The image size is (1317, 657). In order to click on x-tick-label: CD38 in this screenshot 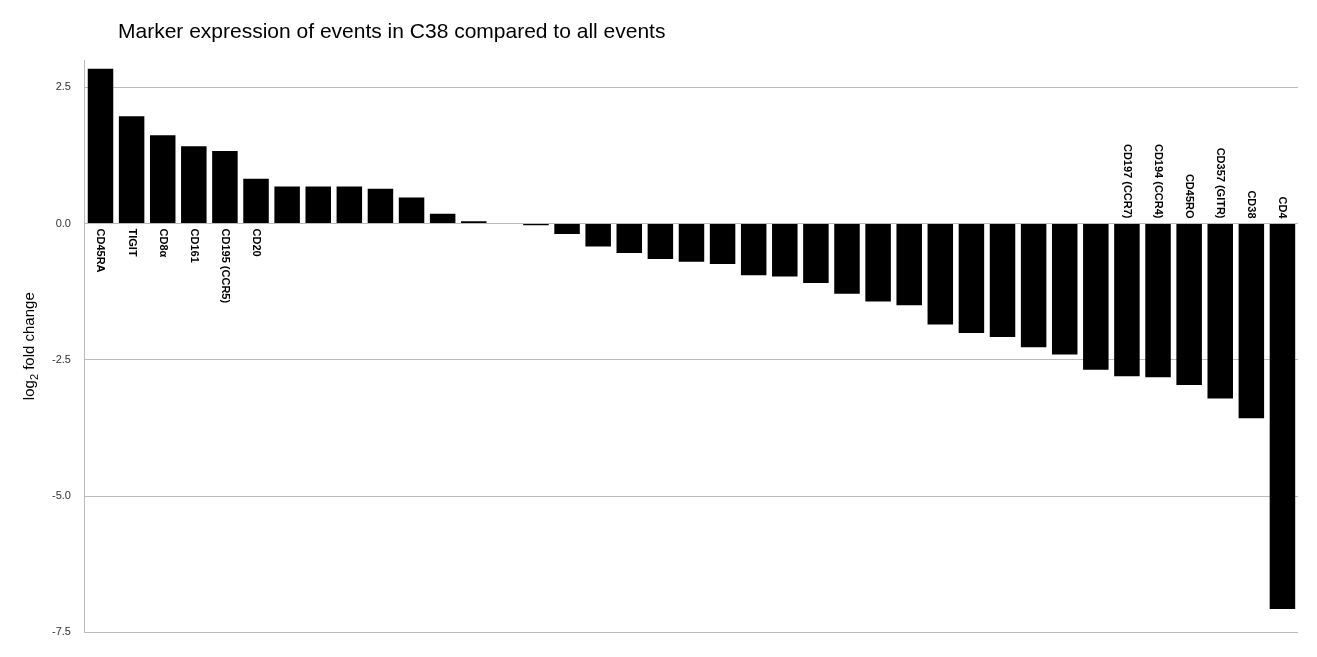, I will do `click(1252, 204)`.